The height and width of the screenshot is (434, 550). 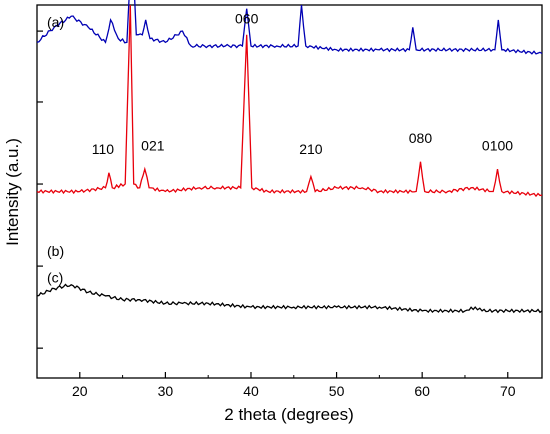 What do you see at coordinates (12, 192) in the screenshot?
I see `y-axis-label: Intensity (a.u.)` at bounding box center [12, 192].